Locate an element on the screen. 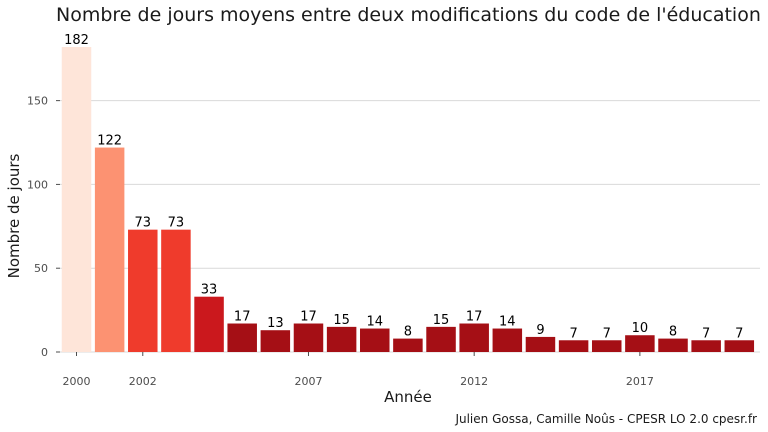 This screenshot has width=768, height=432. value-label-2020: 7 is located at coordinates (739, 333).